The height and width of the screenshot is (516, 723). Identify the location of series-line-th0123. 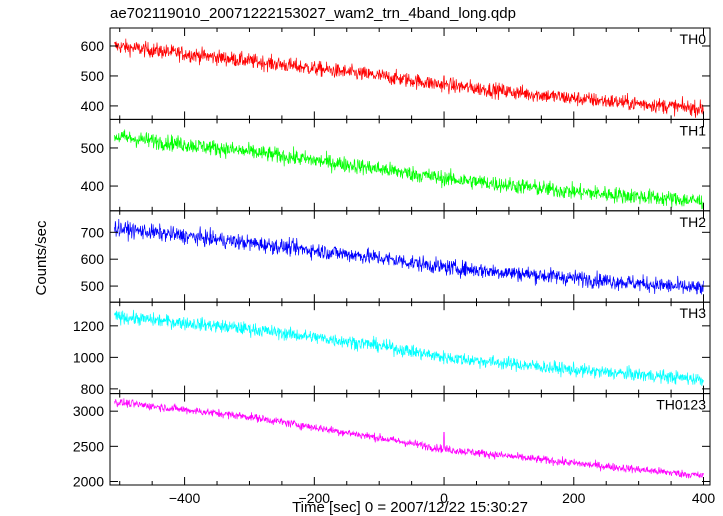
(409, 438).